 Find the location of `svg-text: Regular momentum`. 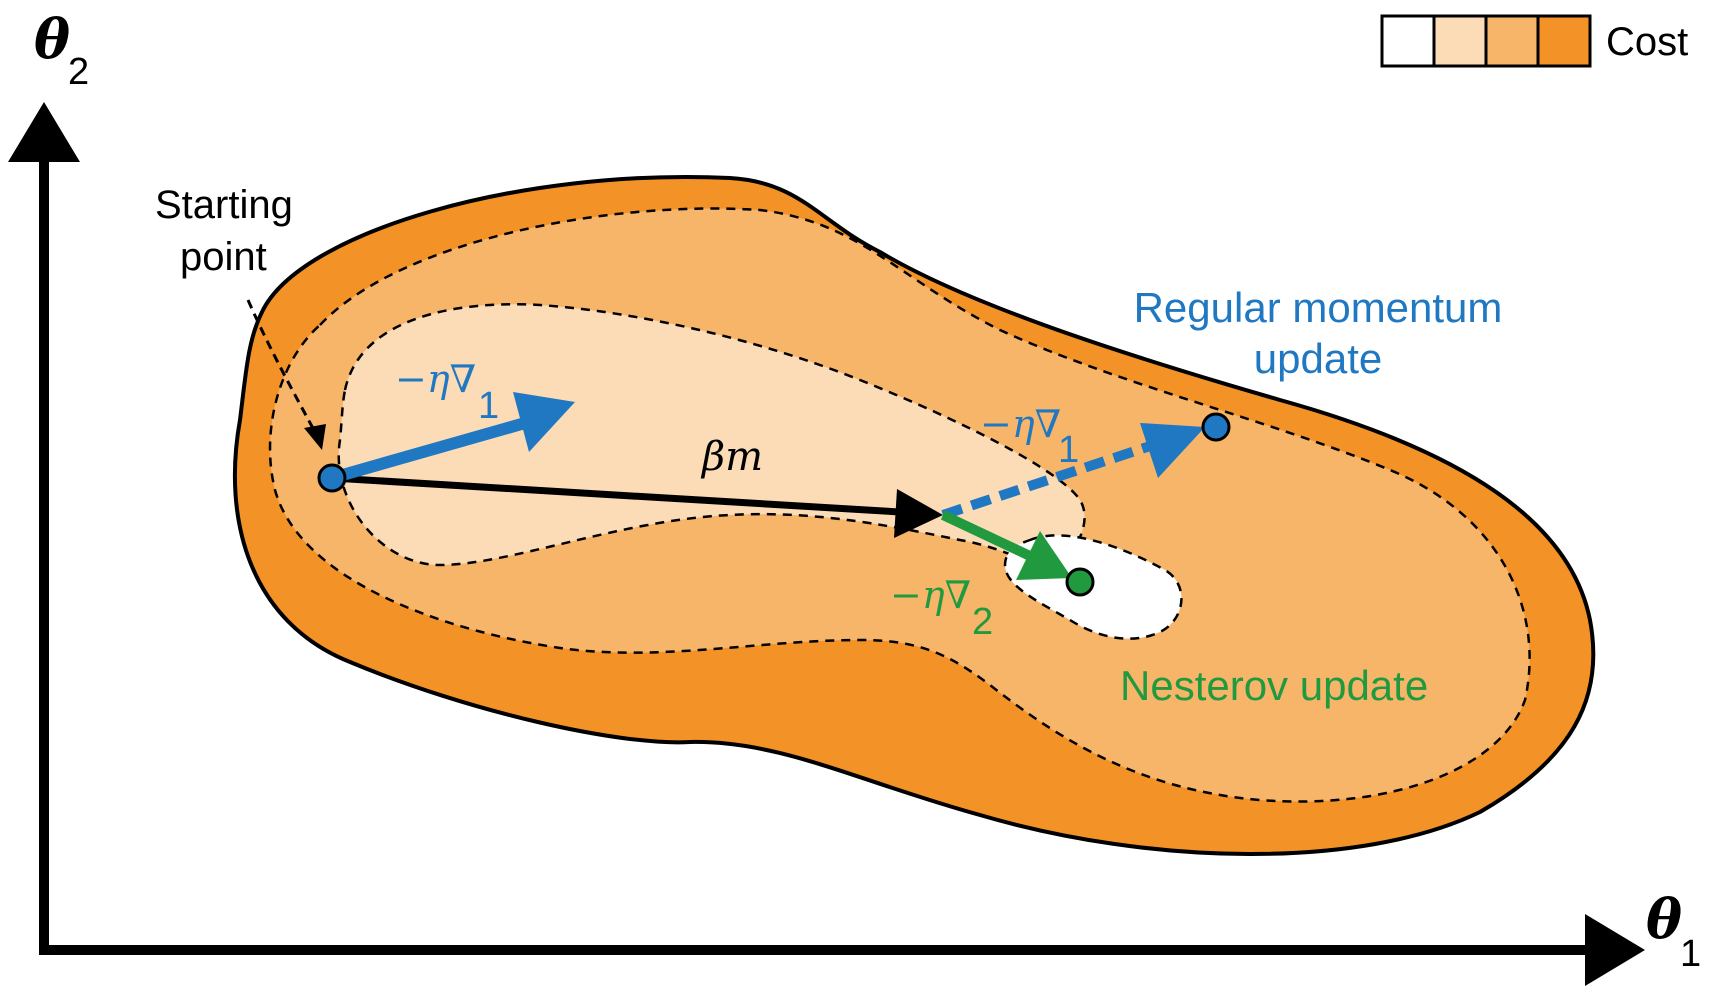

svg-text: Regular momentum is located at coordinates (1318, 307).